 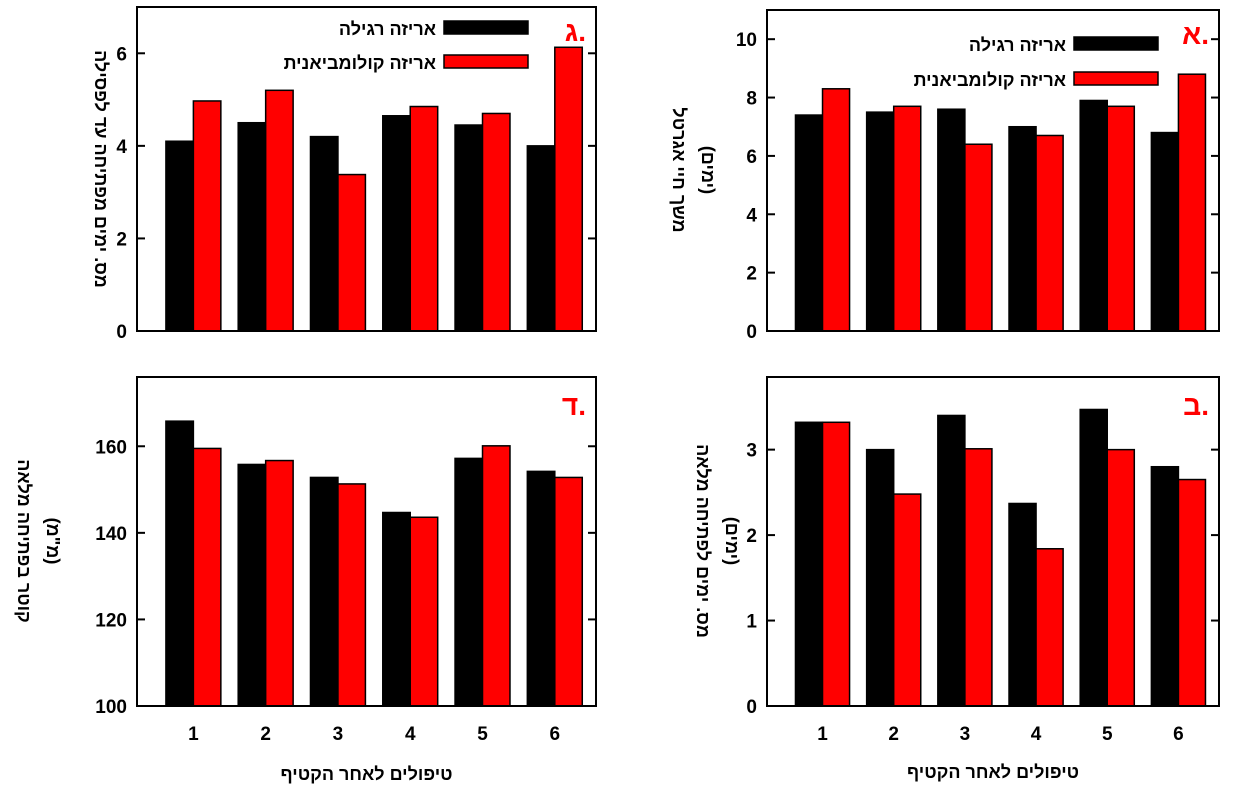 I want to click on xtick-label-d-3: 3, so click(x=338, y=734).